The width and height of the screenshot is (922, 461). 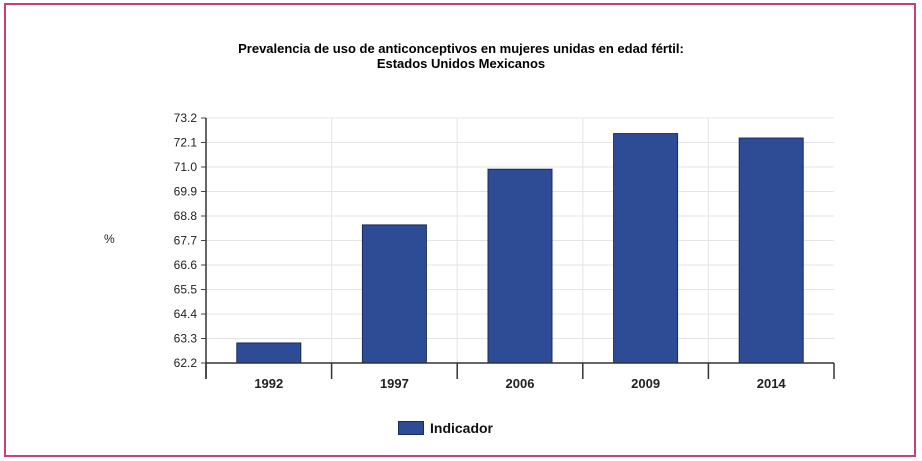 I want to click on legend-label: Indicador, so click(x=462, y=428).